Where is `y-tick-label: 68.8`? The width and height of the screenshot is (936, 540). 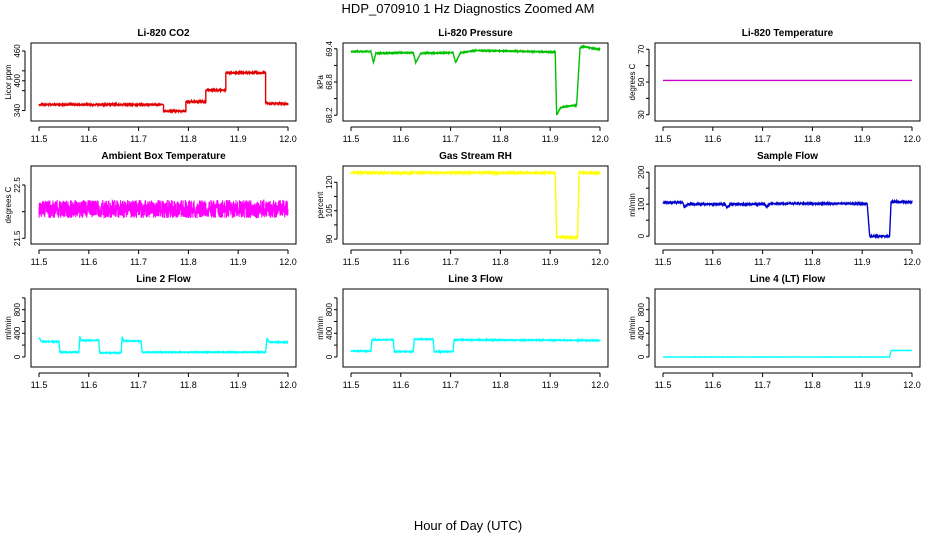 y-tick-label: 68.8 is located at coordinates (329, 82).